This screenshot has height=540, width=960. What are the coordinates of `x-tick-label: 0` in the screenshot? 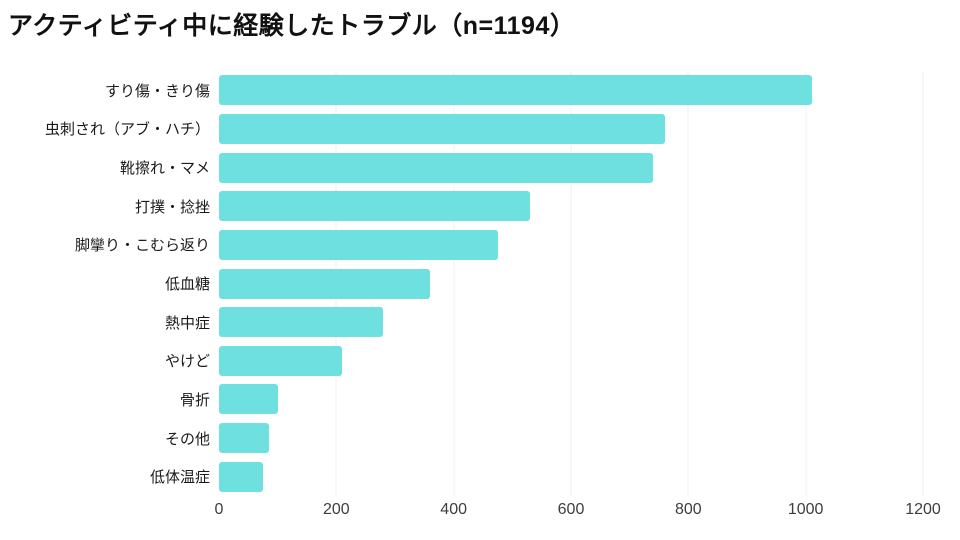 It's located at (219, 509).